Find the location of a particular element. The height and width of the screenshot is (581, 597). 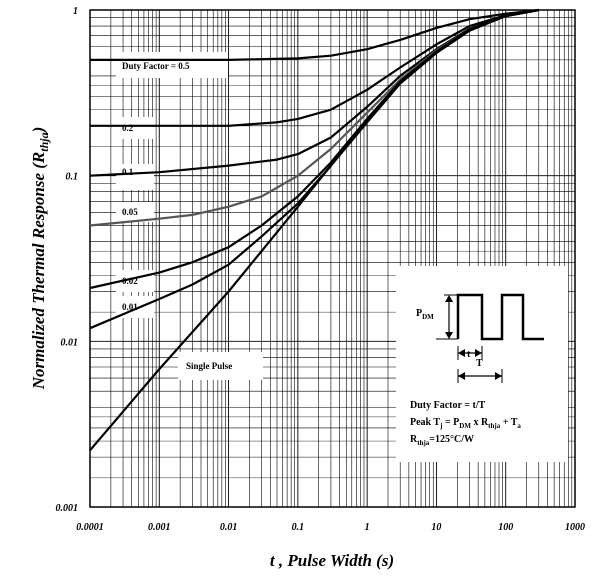

x-tick-label: 1000 is located at coordinates (575, 527).